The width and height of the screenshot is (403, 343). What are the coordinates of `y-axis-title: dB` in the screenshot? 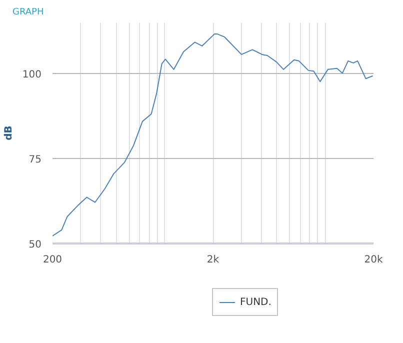 It's located at (8, 133).